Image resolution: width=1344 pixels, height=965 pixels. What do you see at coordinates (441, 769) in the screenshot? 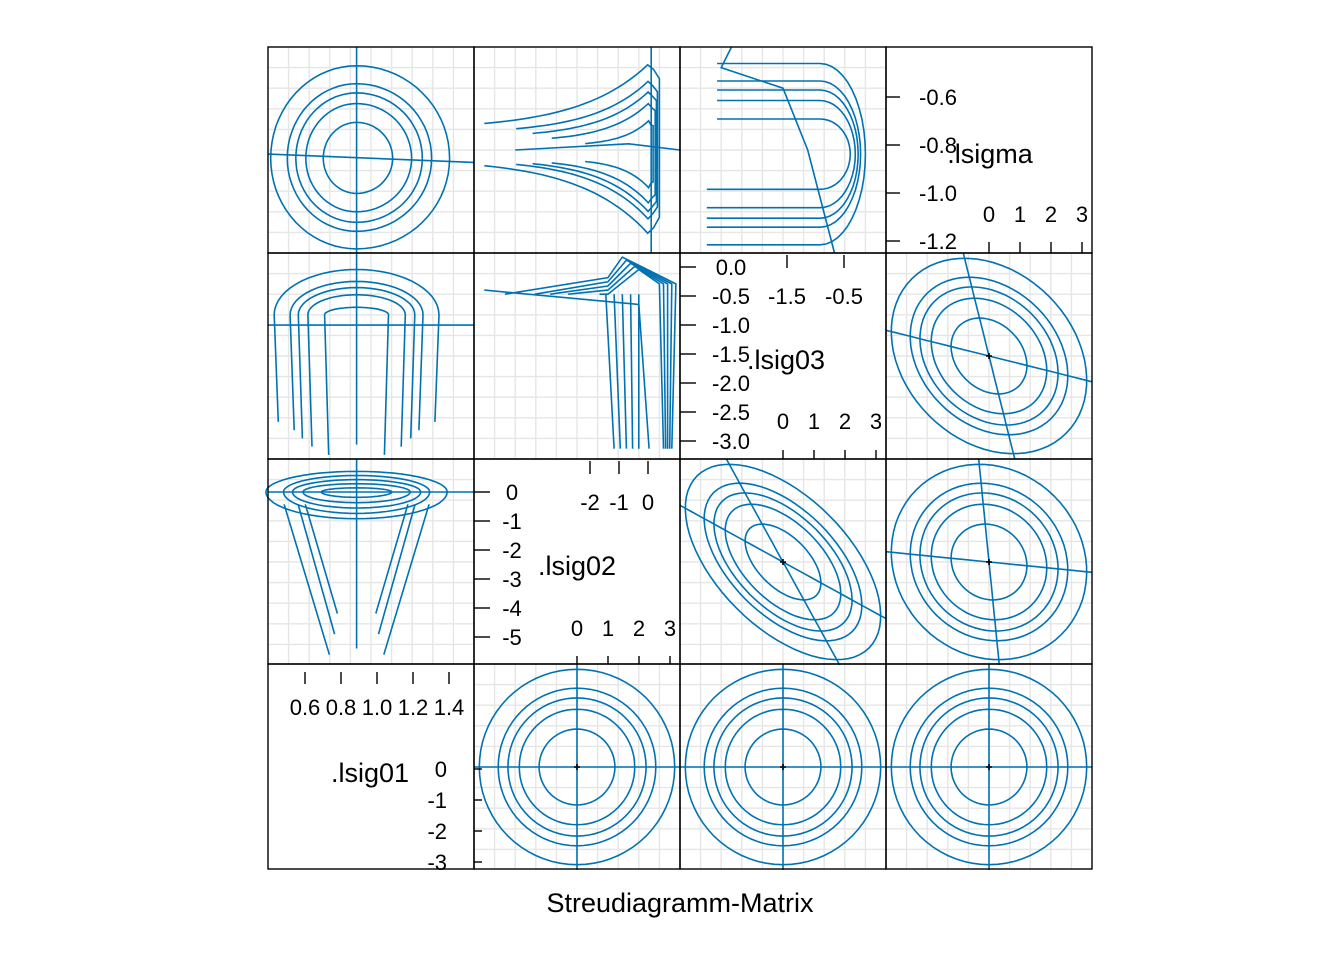
I see `lsig01-zeta-tick-label: 0` at bounding box center [441, 769].